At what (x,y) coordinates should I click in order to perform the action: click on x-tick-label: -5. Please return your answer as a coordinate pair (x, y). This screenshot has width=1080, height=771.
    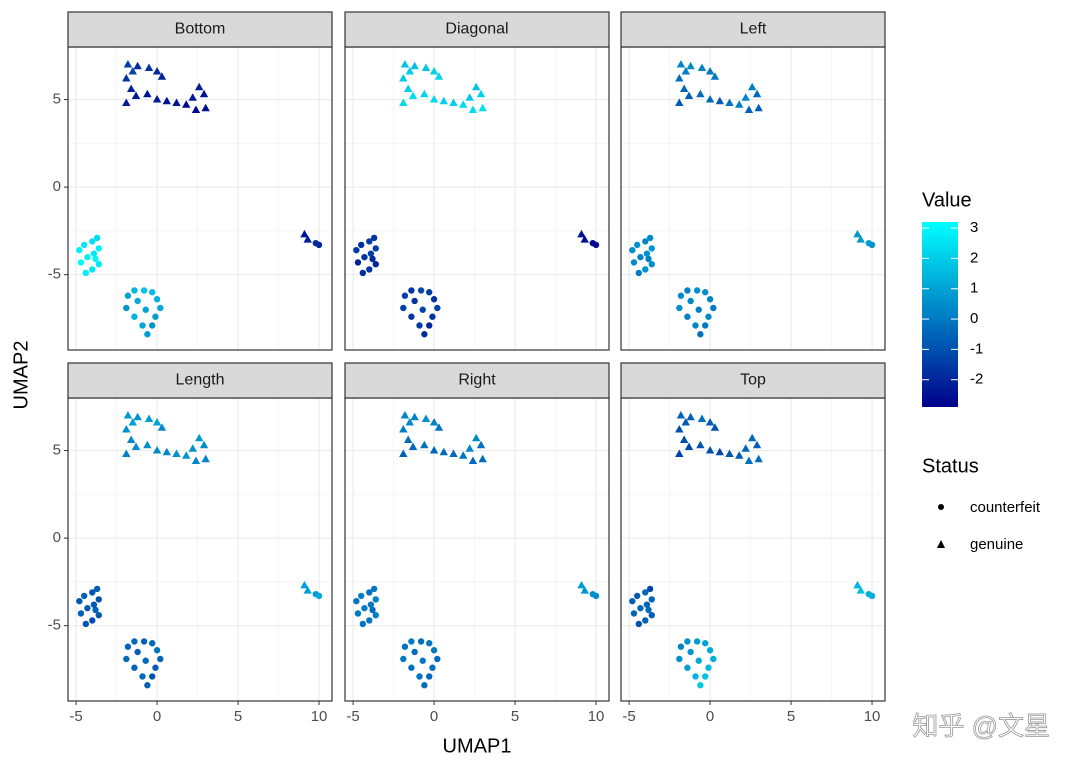
    Looking at the image, I should click on (628, 716).